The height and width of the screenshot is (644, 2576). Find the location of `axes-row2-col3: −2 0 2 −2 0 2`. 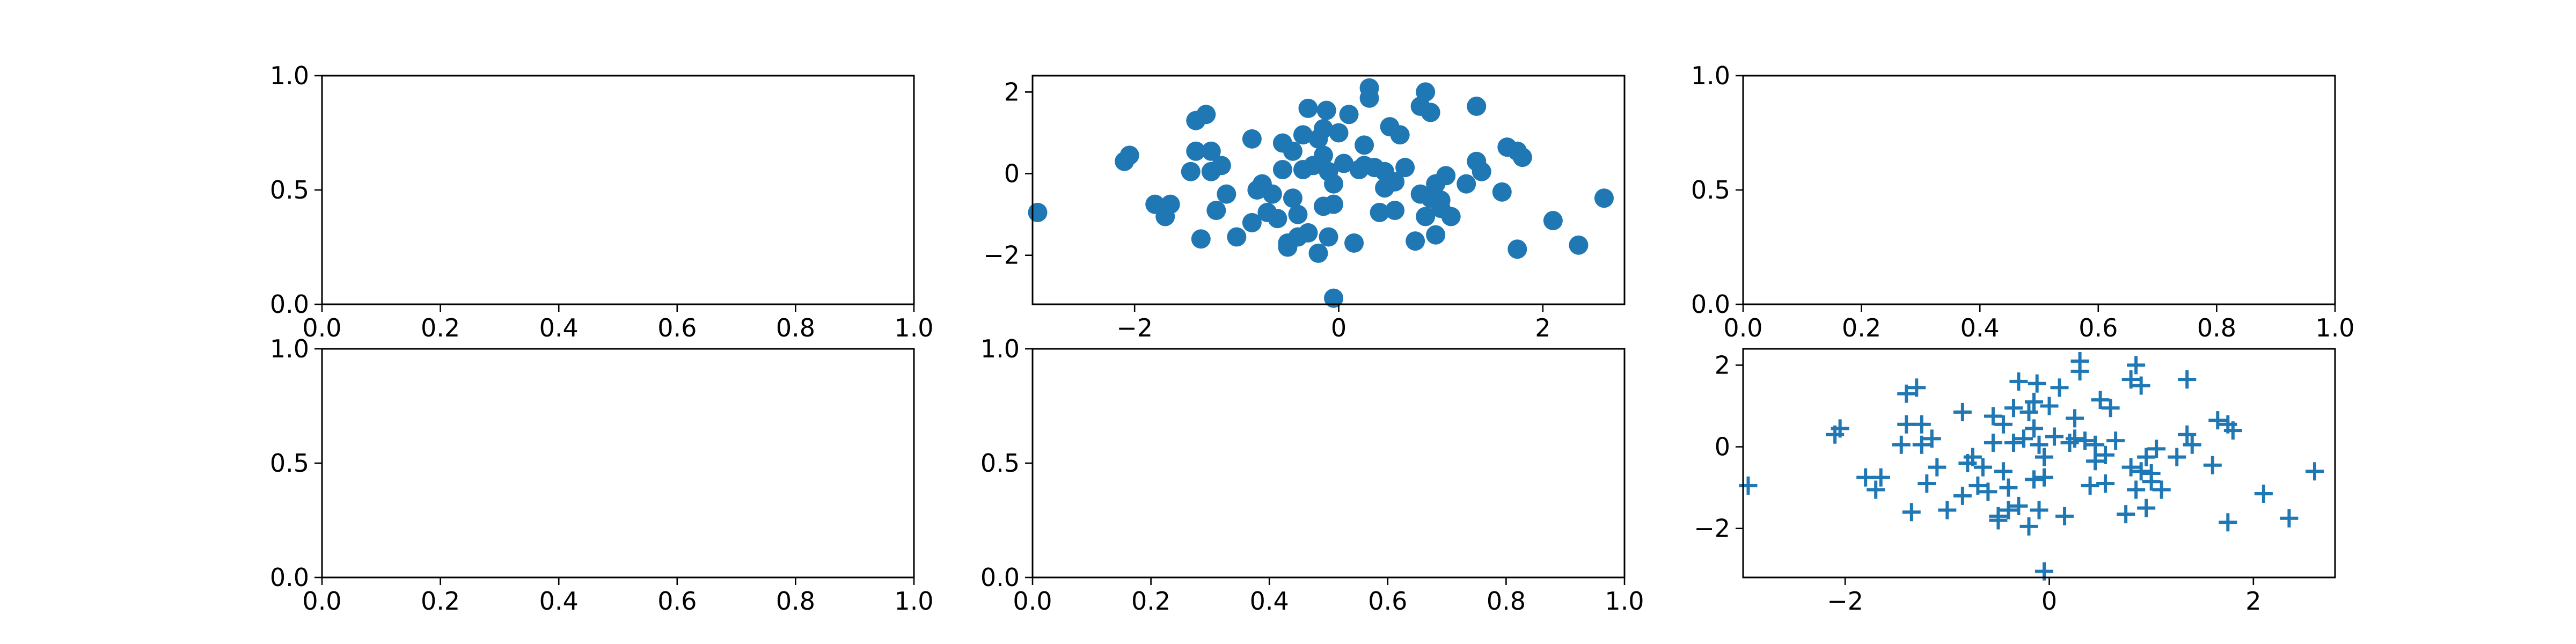

axes-row2-col3: −2 0 2 −2 0 2 is located at coordinates (2015, 482).